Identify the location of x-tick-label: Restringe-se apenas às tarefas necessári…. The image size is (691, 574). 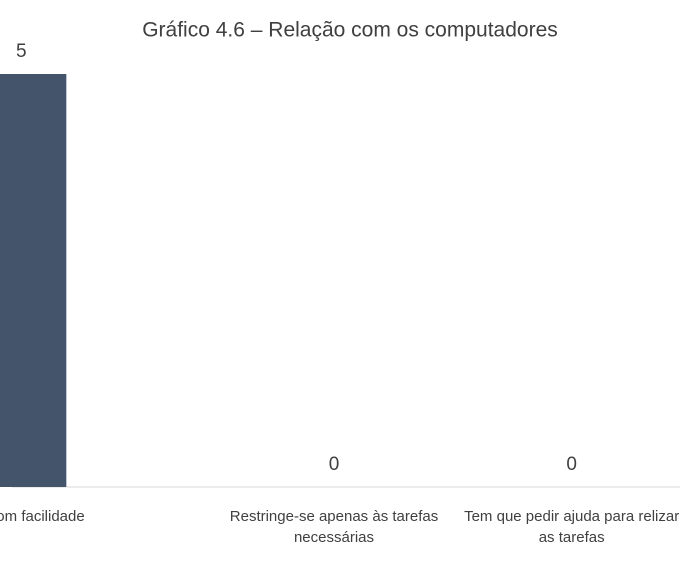
(334, 527).